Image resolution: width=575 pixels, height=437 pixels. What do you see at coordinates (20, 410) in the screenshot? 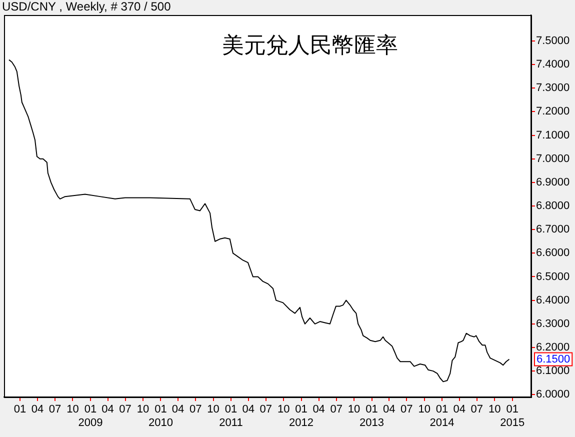
I see `x-tick-label: 01` at bounding box center [20, 410].